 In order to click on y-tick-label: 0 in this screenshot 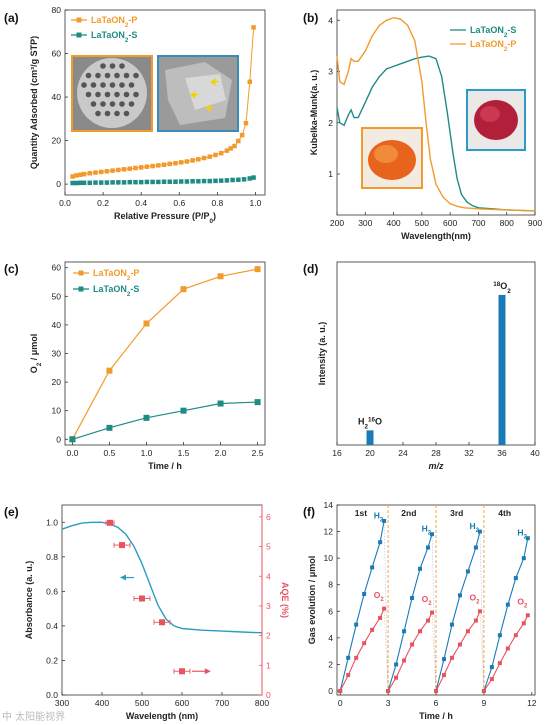, I will do `click(58, 184)`.